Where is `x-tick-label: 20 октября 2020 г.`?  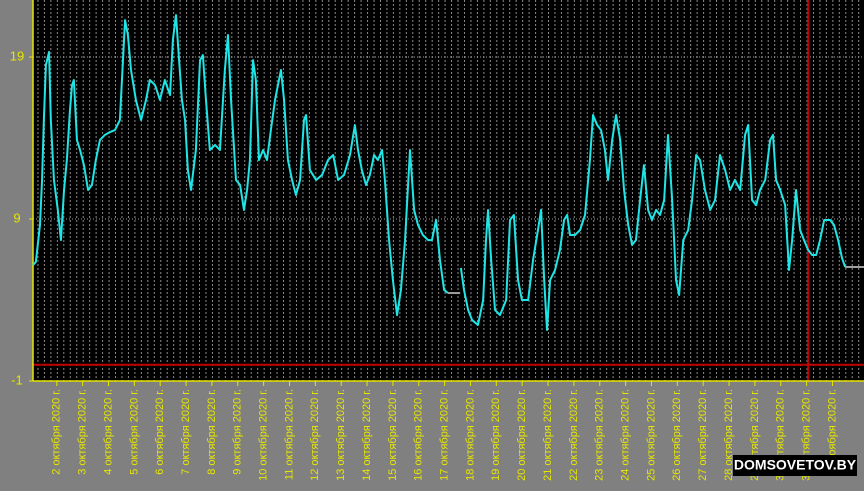
x-tick-label: 20 октября 2020 г. is located at coordinates (522, 435).